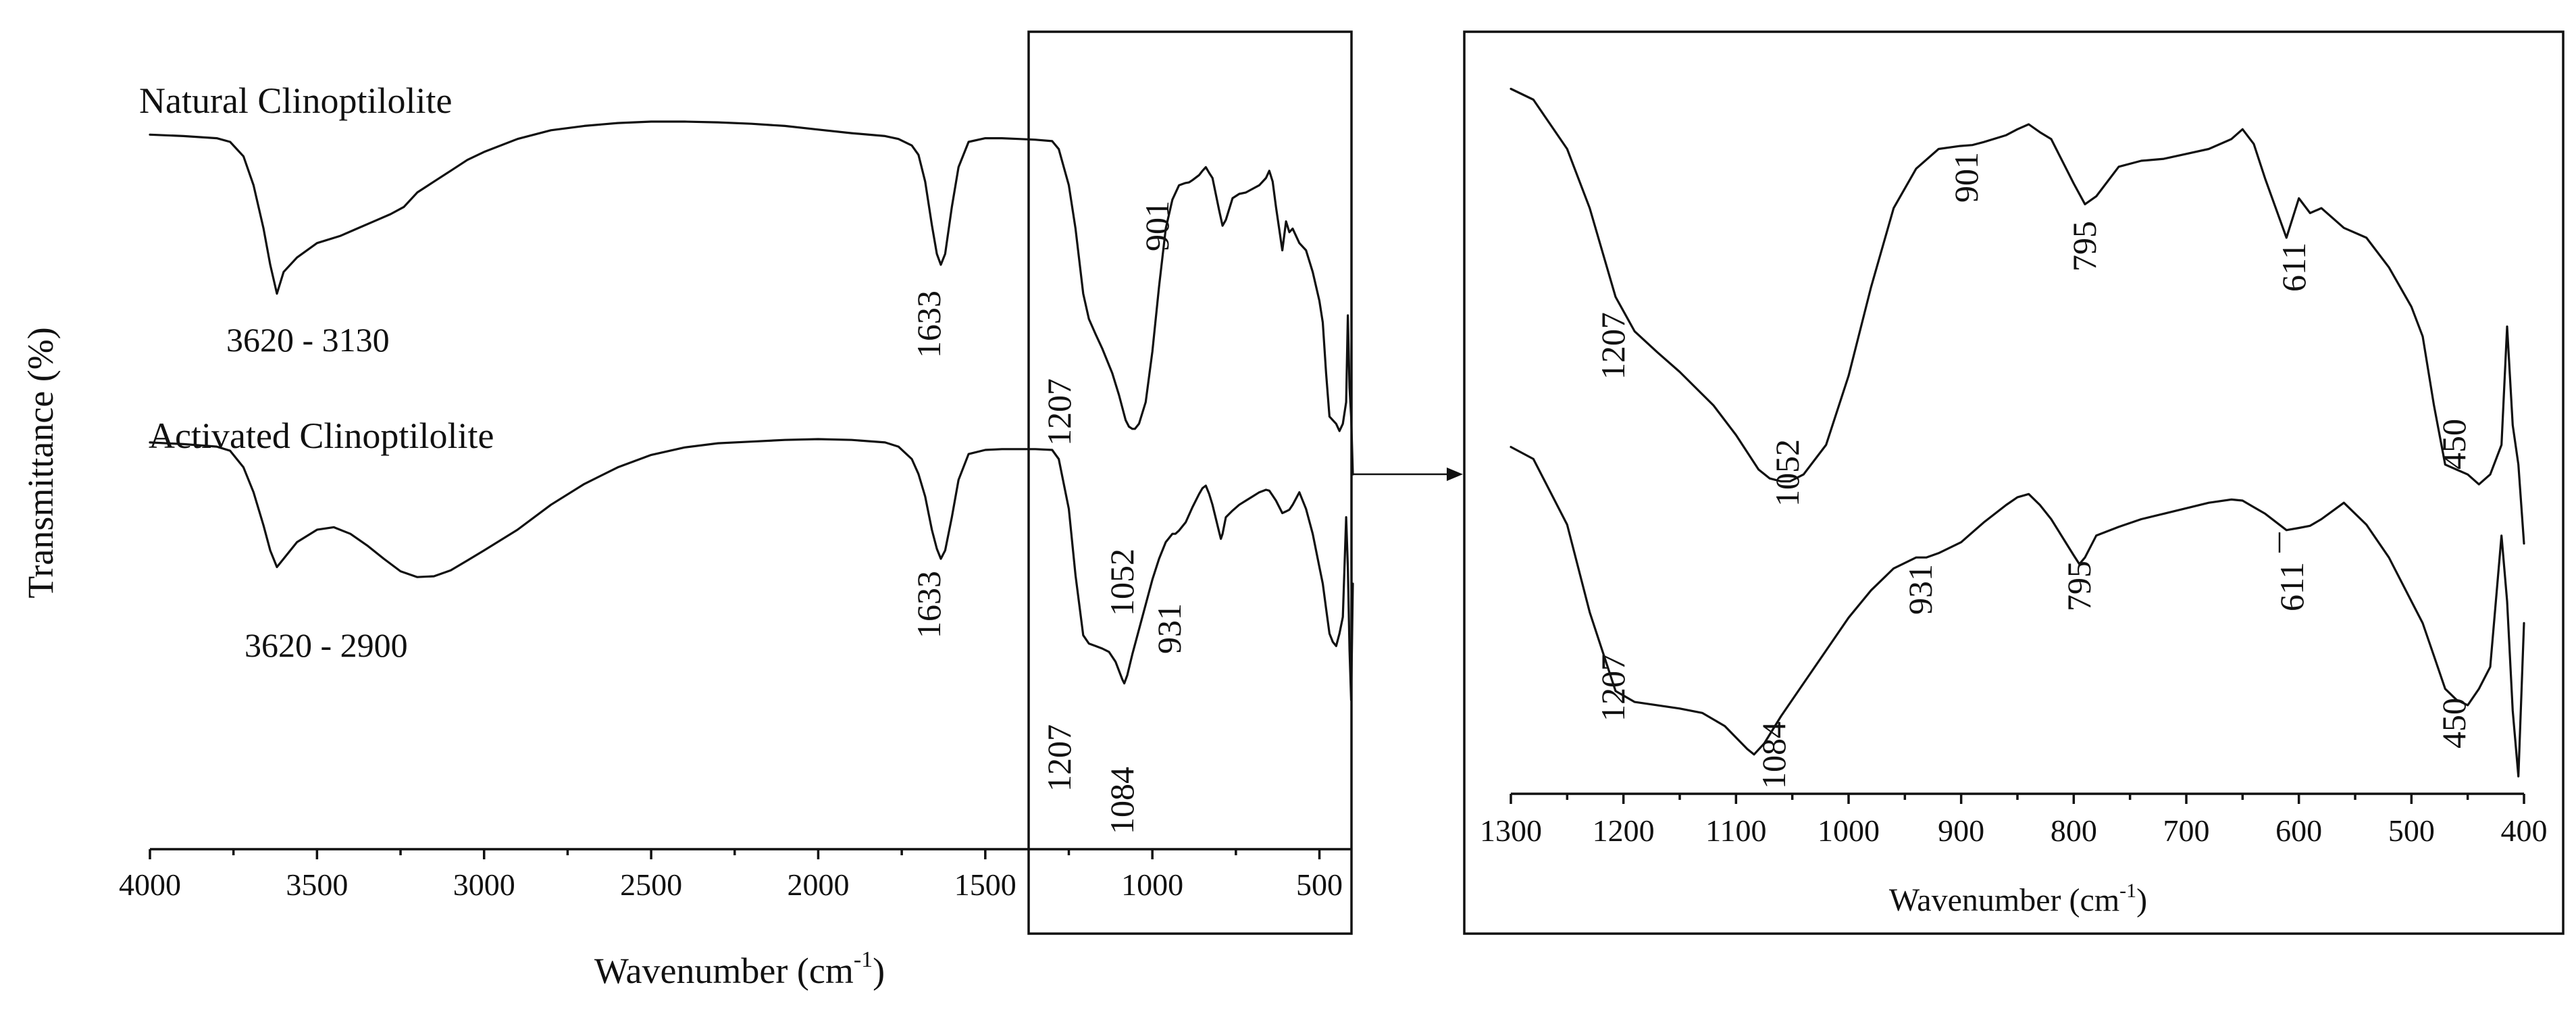  Describe the element at coordinates (1190, 482) in the screenshot. I see `zoom-region-box` at that location.